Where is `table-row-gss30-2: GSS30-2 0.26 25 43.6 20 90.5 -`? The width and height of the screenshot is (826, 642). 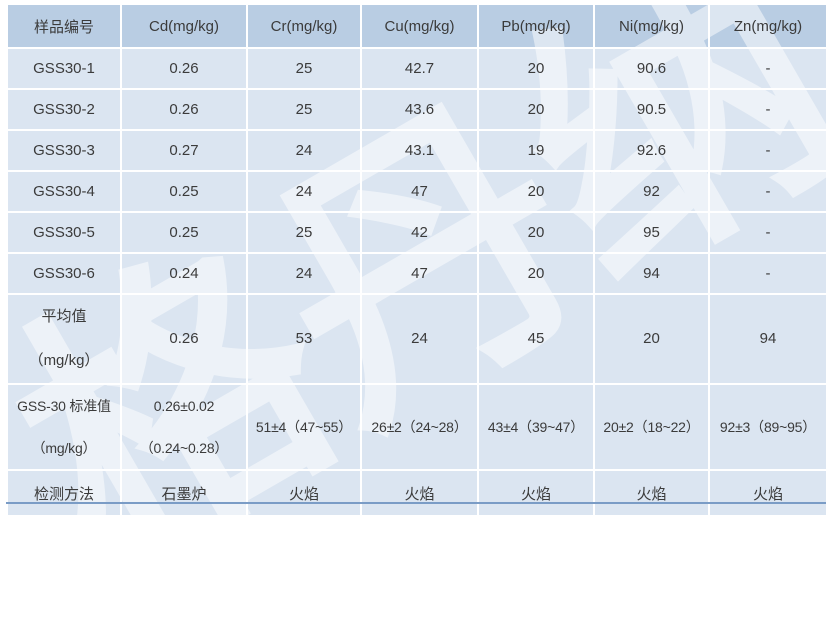 table-row-gss30-2: GSS30-2 0.26 25 43.6 20 90.5 - is located at coordinates (416, 109).